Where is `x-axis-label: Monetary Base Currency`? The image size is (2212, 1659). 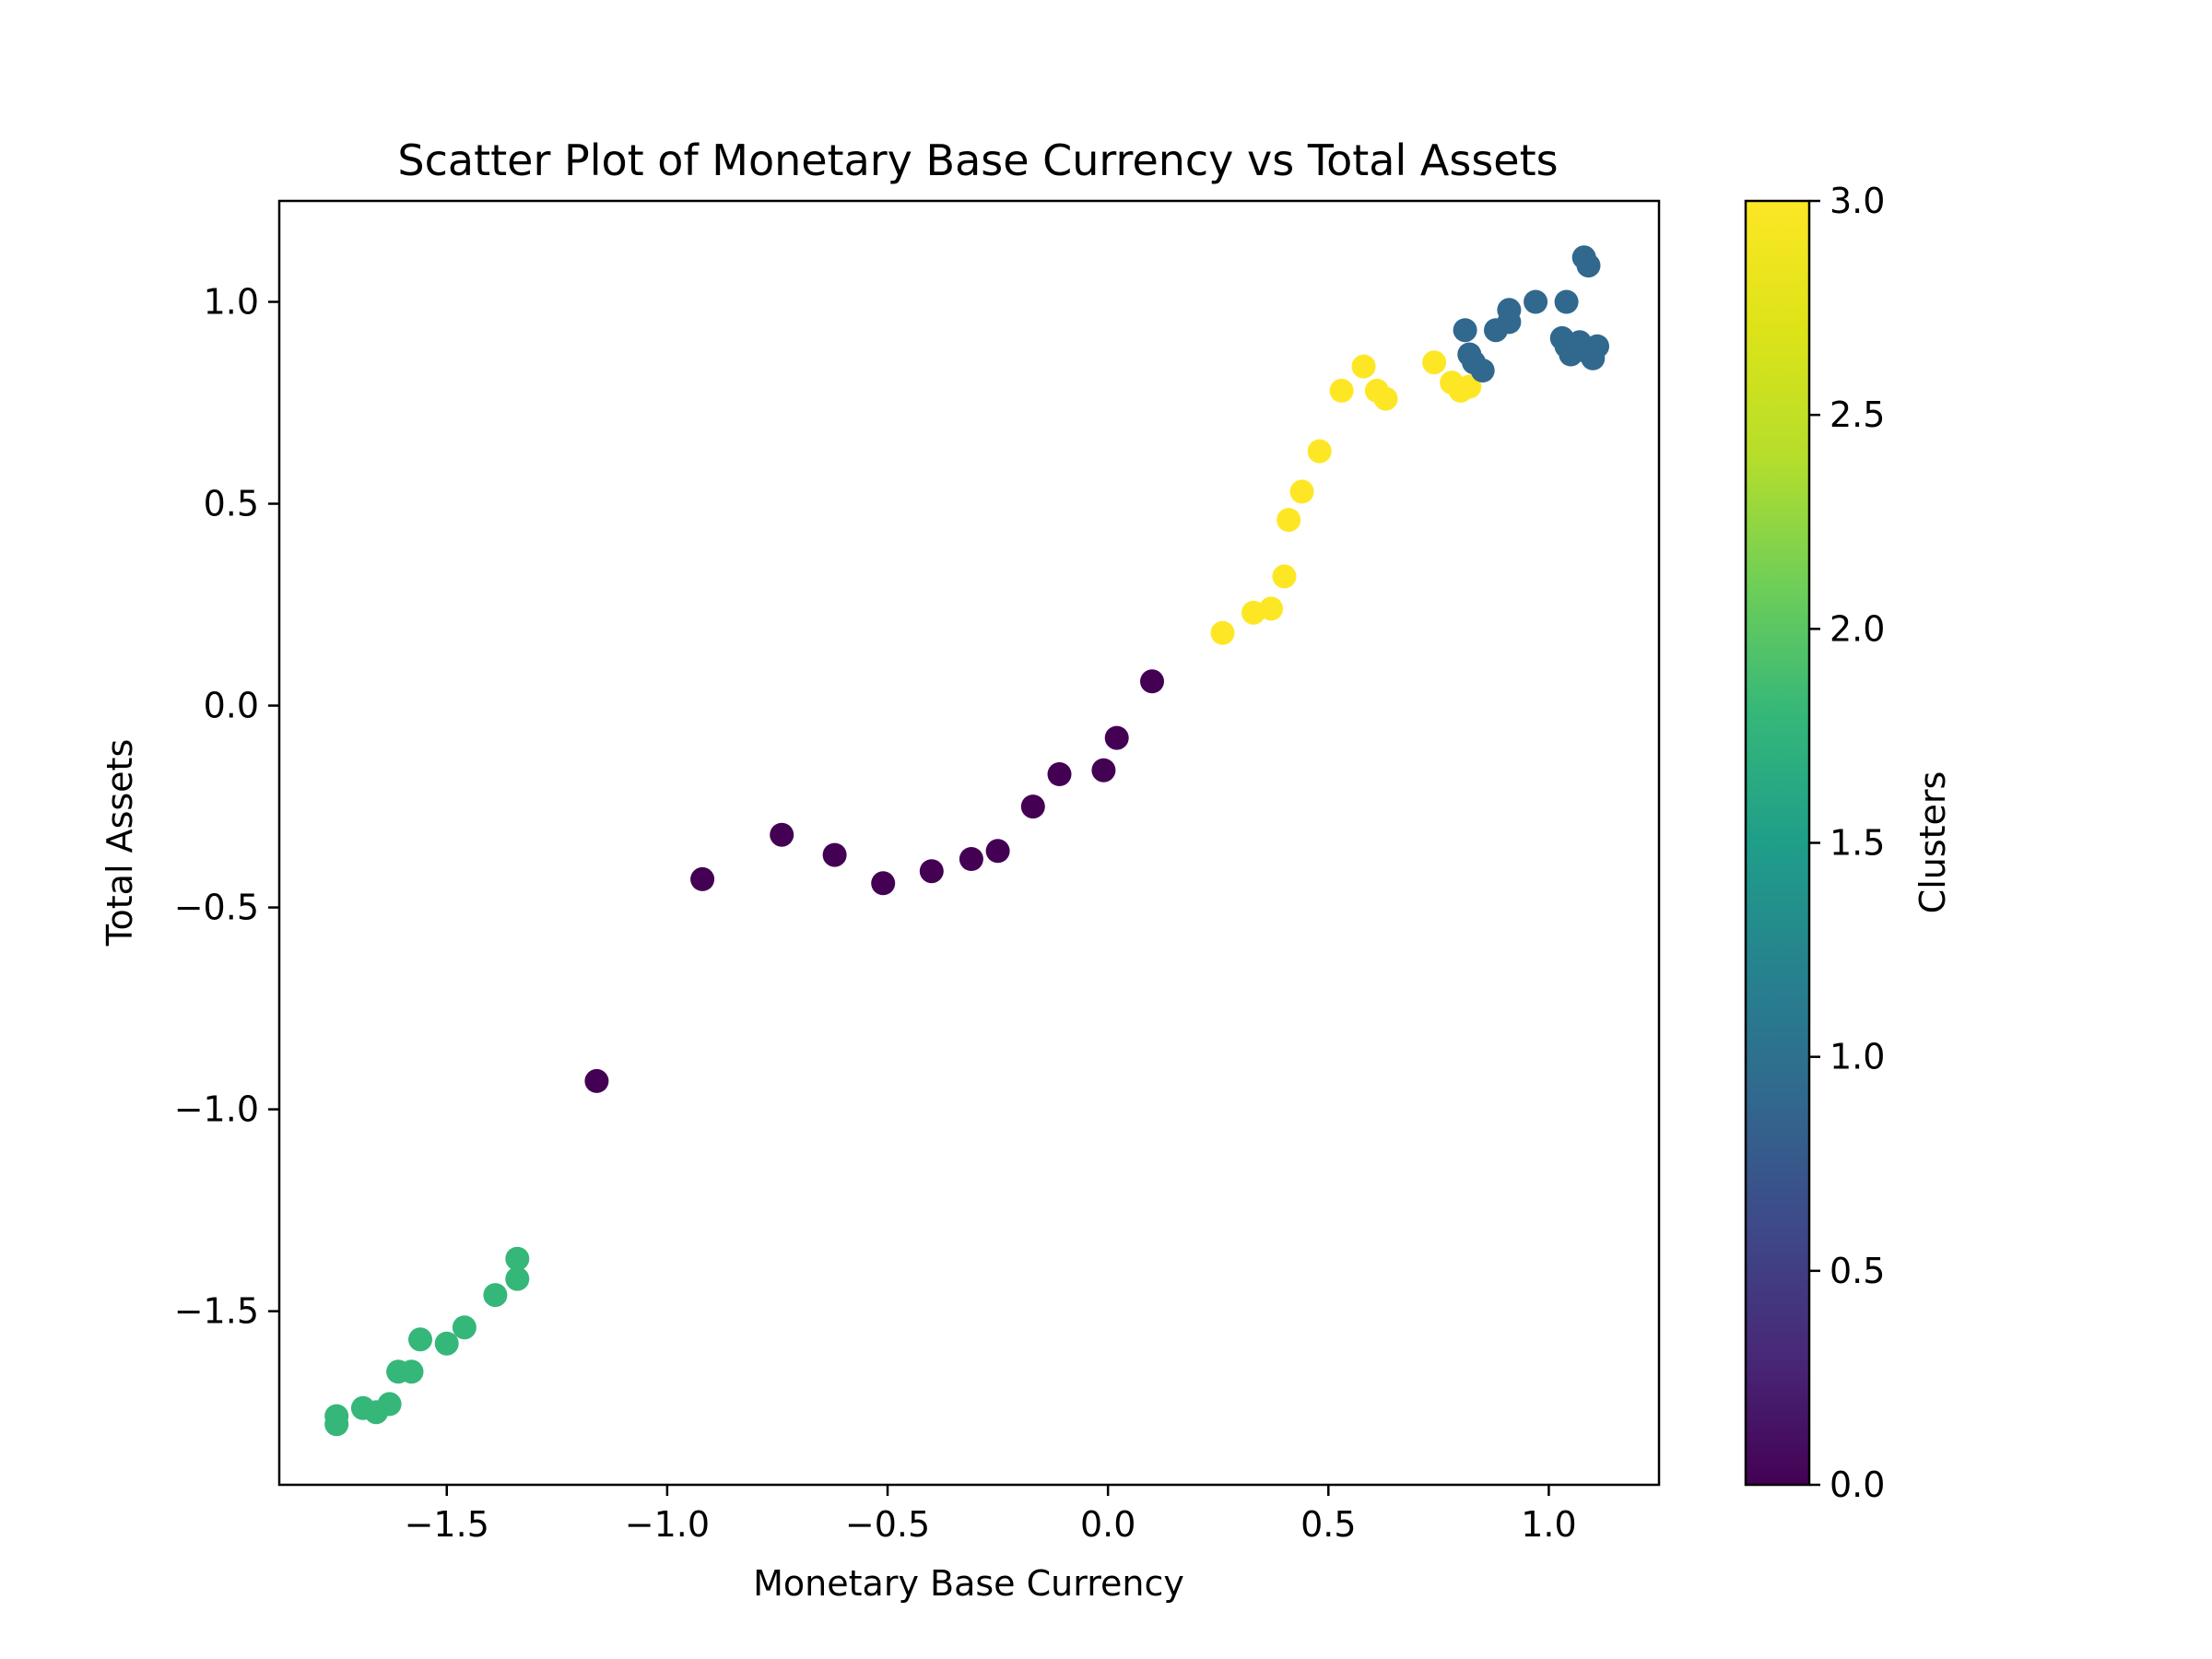
x-axis-label: Monetary Base Currency is located at coordinates (968, 1583).